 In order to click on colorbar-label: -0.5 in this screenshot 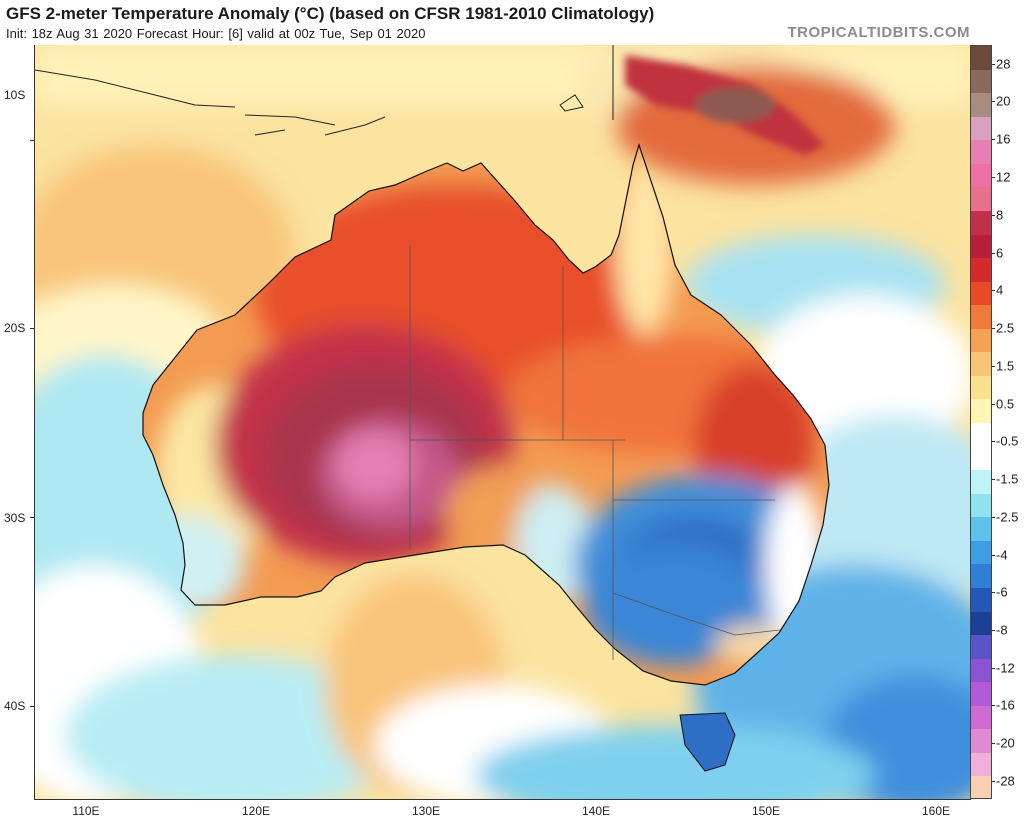, I will do `click(1007, 441)`.